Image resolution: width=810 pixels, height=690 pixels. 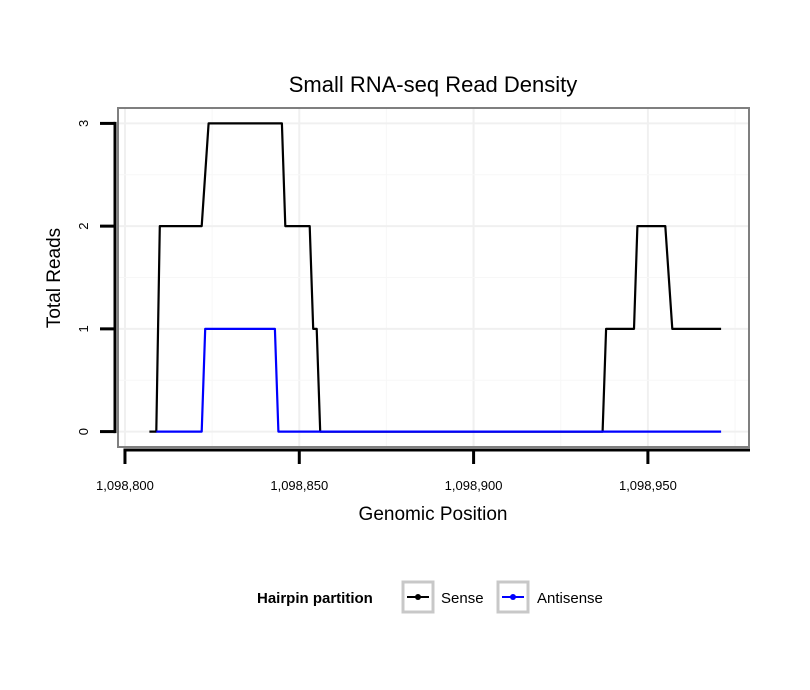 I want to click on x-tick-label: 1,098,850, so click(x=299, y=485).